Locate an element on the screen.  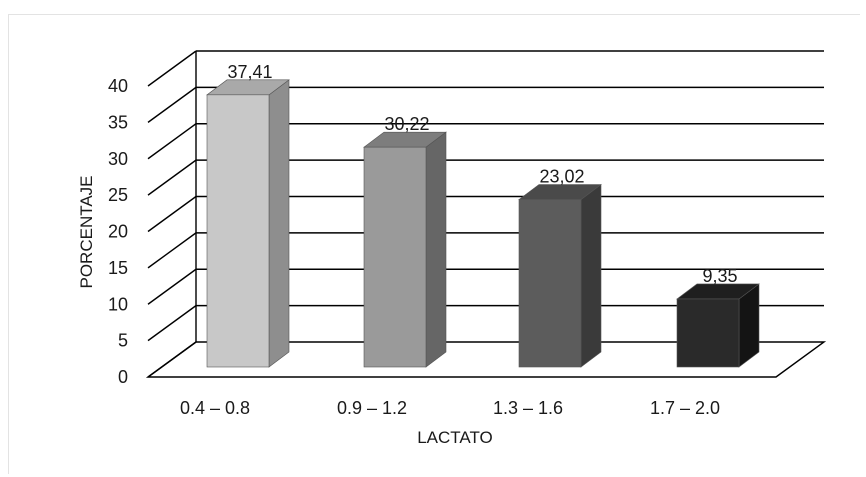
y-tick-label: 5 is located at coordinates (123, 341).